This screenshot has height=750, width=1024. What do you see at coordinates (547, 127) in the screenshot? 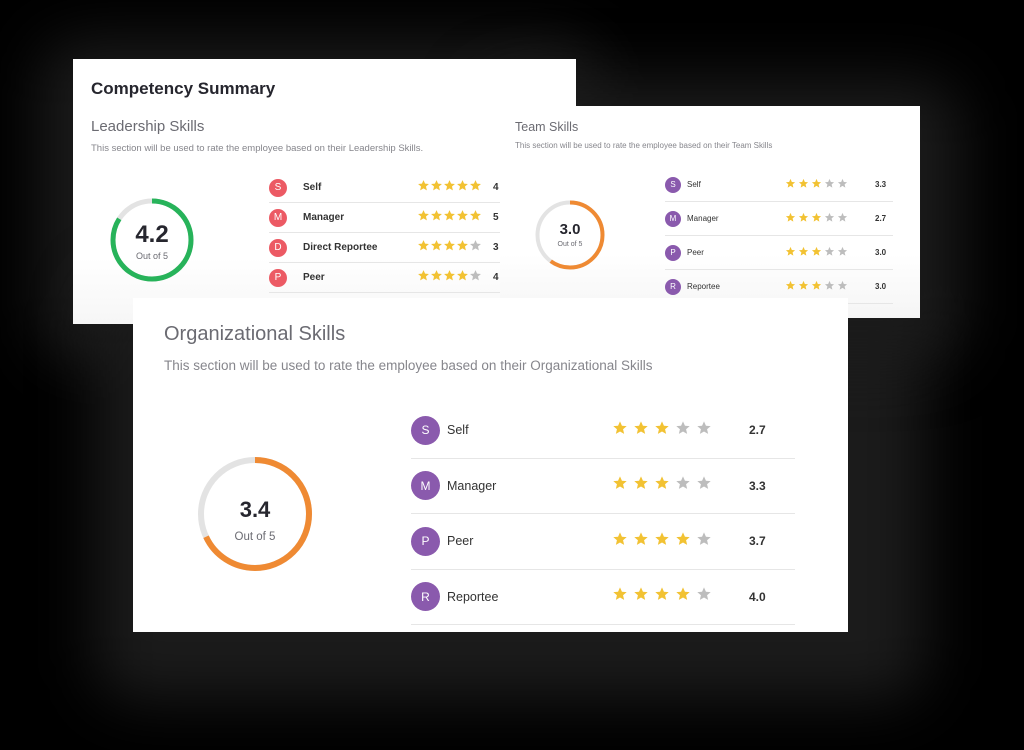
I see `section-title: Team Skills` at bounding box center [547, 127].